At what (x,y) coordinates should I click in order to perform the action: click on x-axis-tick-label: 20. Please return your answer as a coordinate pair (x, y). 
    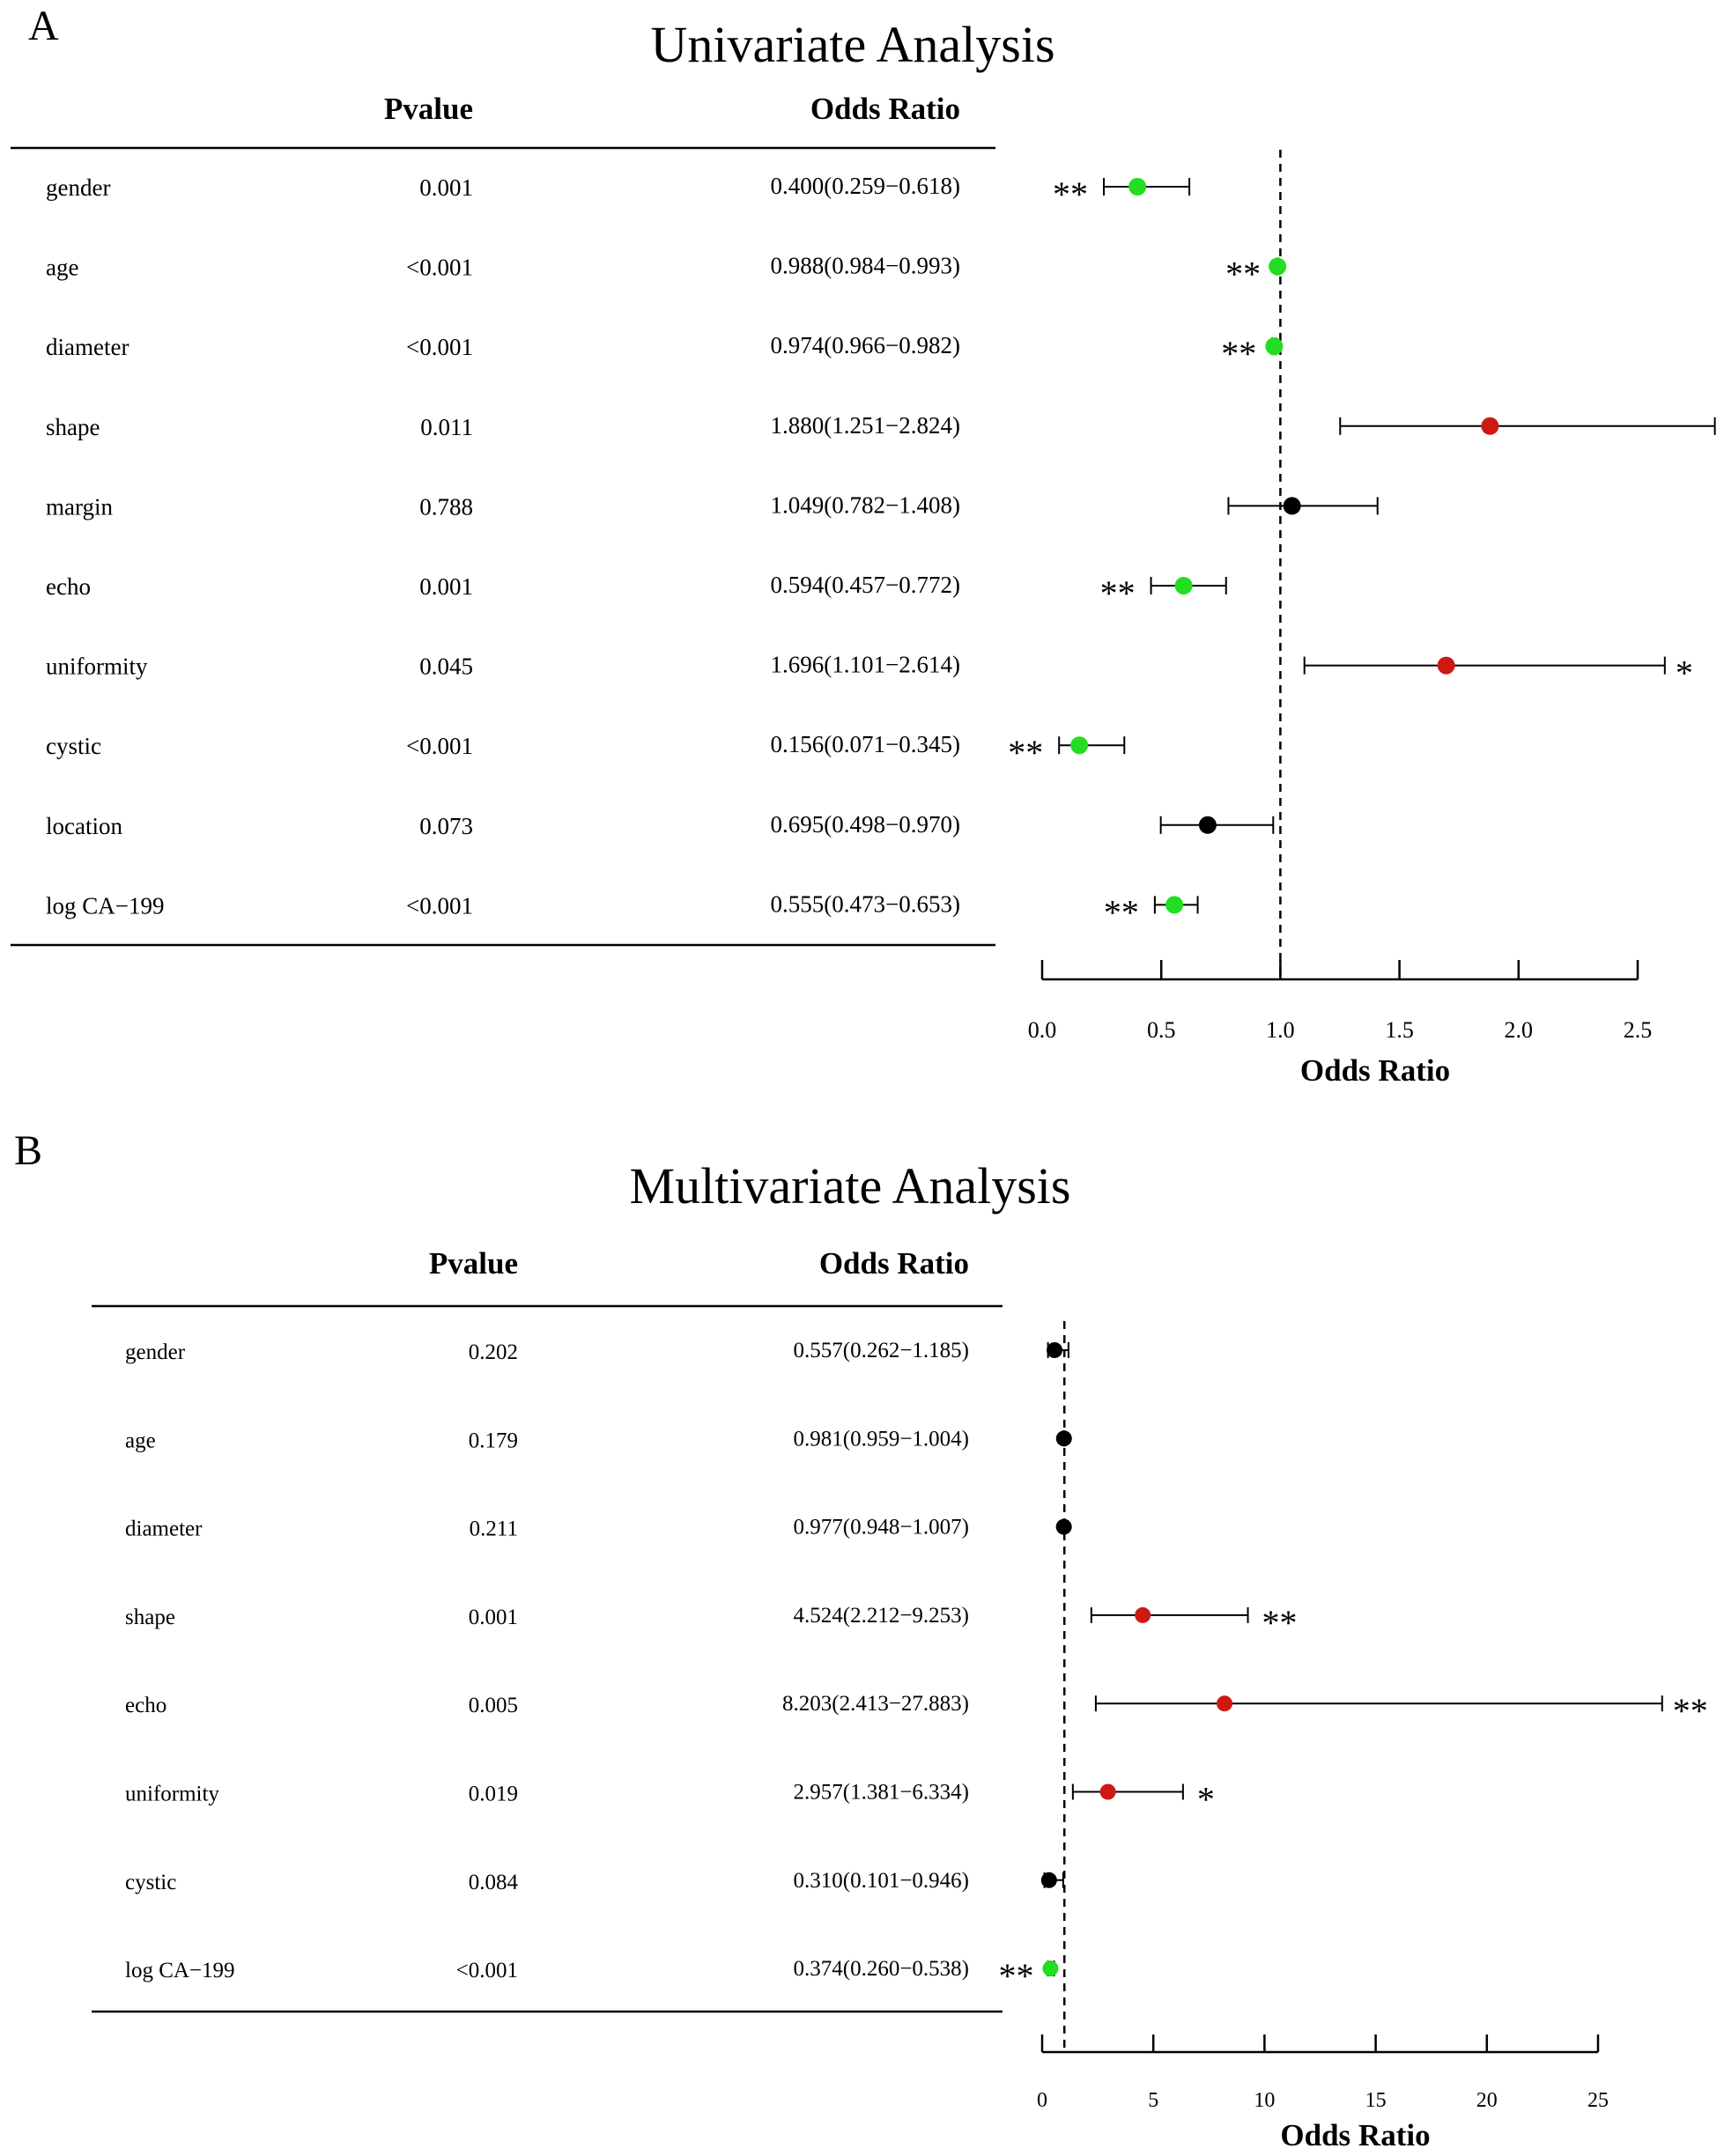
    Looking at the image, I should click on (1487, 2100).